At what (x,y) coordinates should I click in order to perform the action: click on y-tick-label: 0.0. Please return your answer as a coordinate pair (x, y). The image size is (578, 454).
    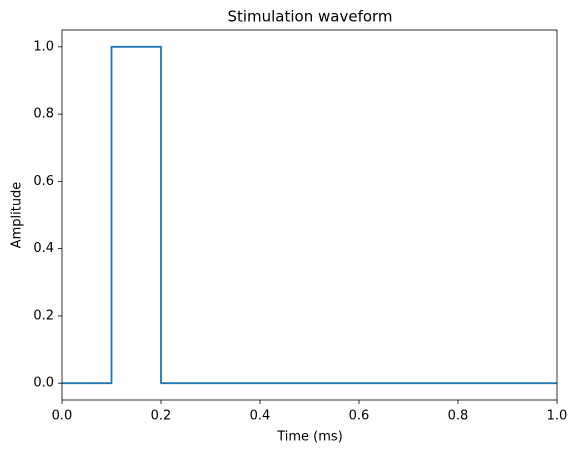
    Looking at the image, I should click on (43, 383).